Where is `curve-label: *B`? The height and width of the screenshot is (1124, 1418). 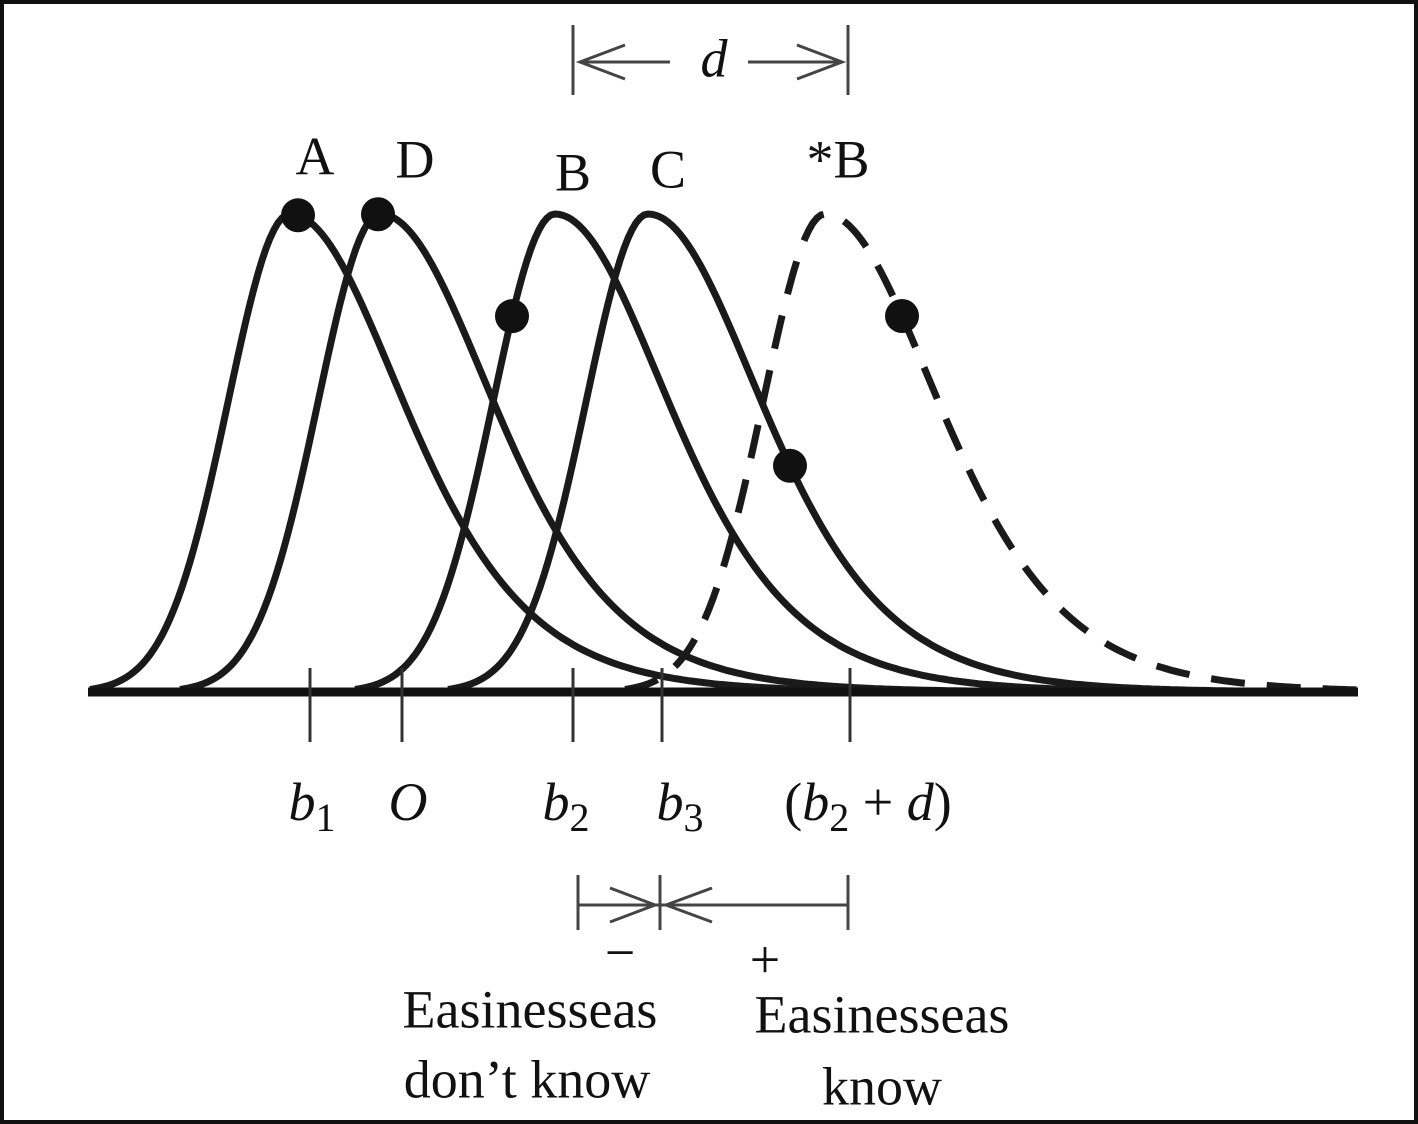 curve-label: *B is located at coordinates (837, 159).